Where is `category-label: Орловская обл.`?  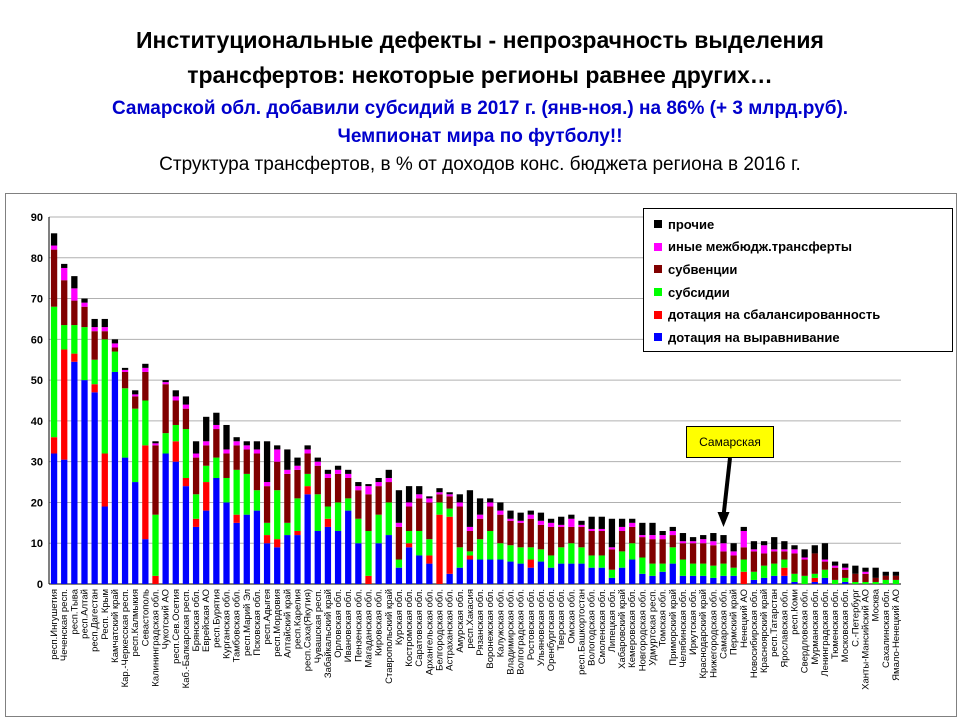
category-label: Орловская обл. is located at coordinates (338, 623).